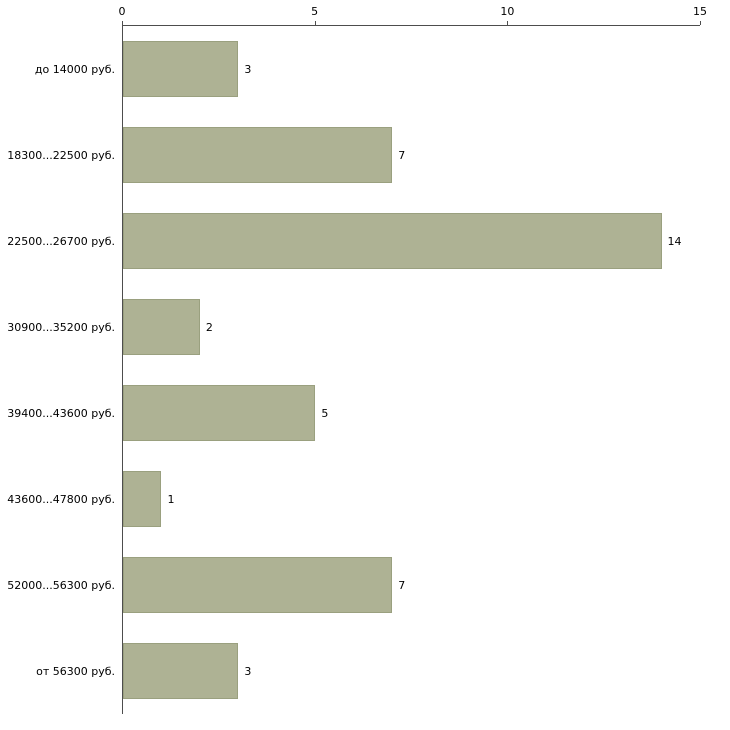 The height and width of the screenshot is (730, 730). Describe the element at coordinates (122, 11) in the screenshot. I see `x-axis-tick-label: 0` at that location.